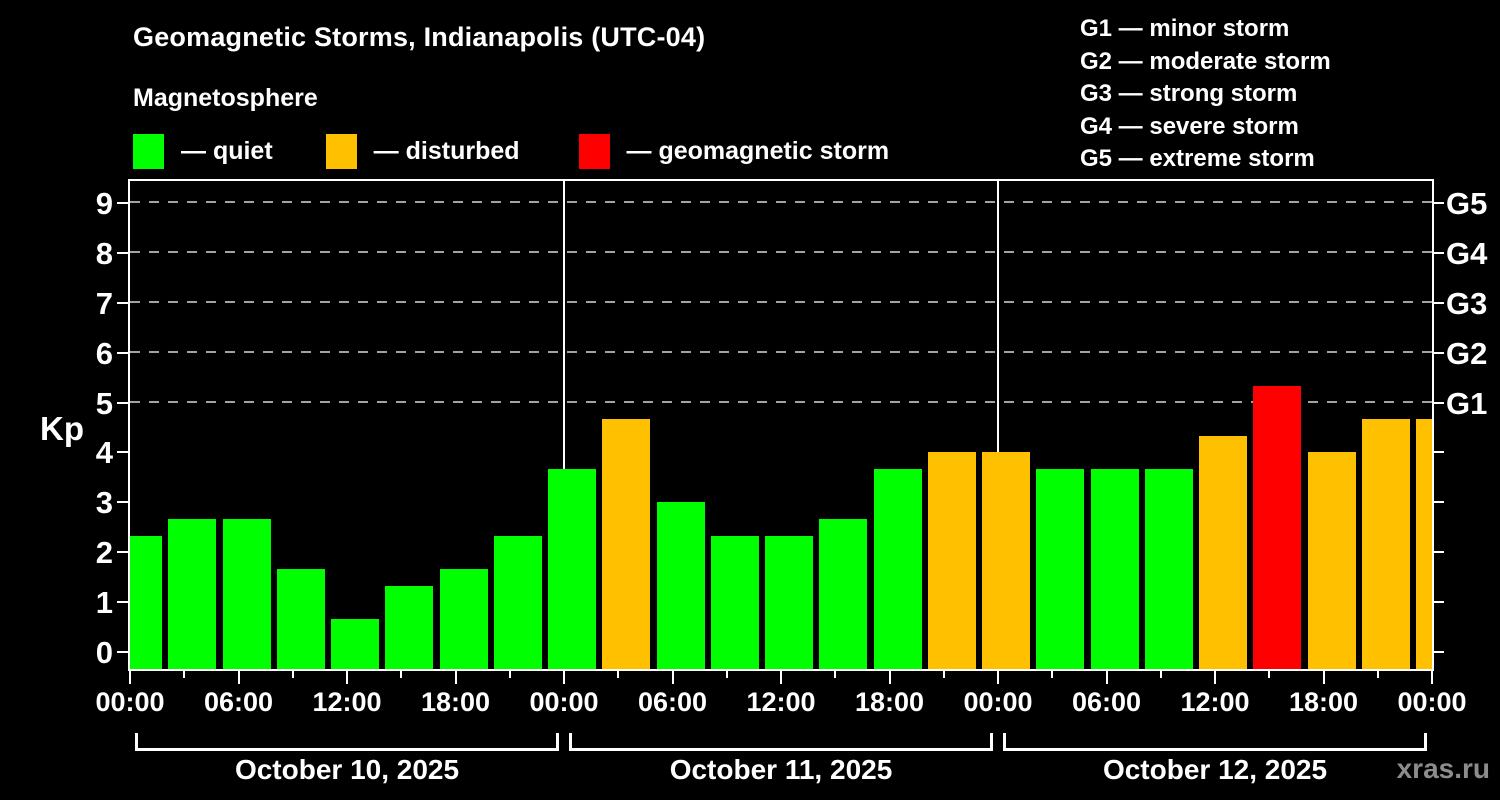  I want to click on g-scale-line-g4: G4 — severe storm, so click(1189, 126).